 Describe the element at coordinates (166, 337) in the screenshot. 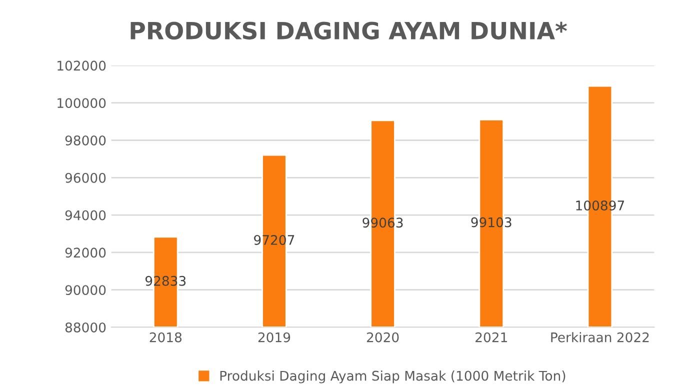

I see `x-tick-label: 2018` at that location.